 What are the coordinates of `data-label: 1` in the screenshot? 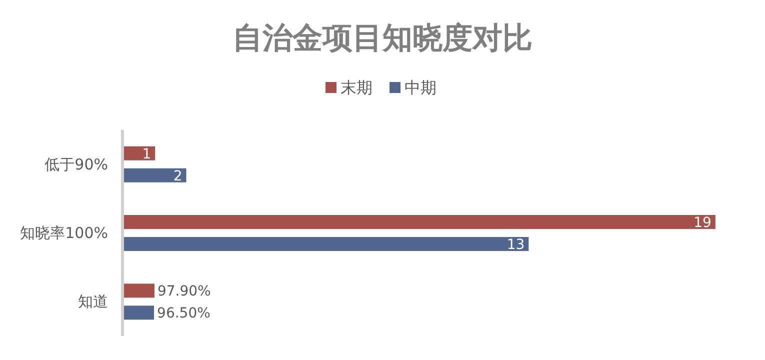 It's located at (147, 154).